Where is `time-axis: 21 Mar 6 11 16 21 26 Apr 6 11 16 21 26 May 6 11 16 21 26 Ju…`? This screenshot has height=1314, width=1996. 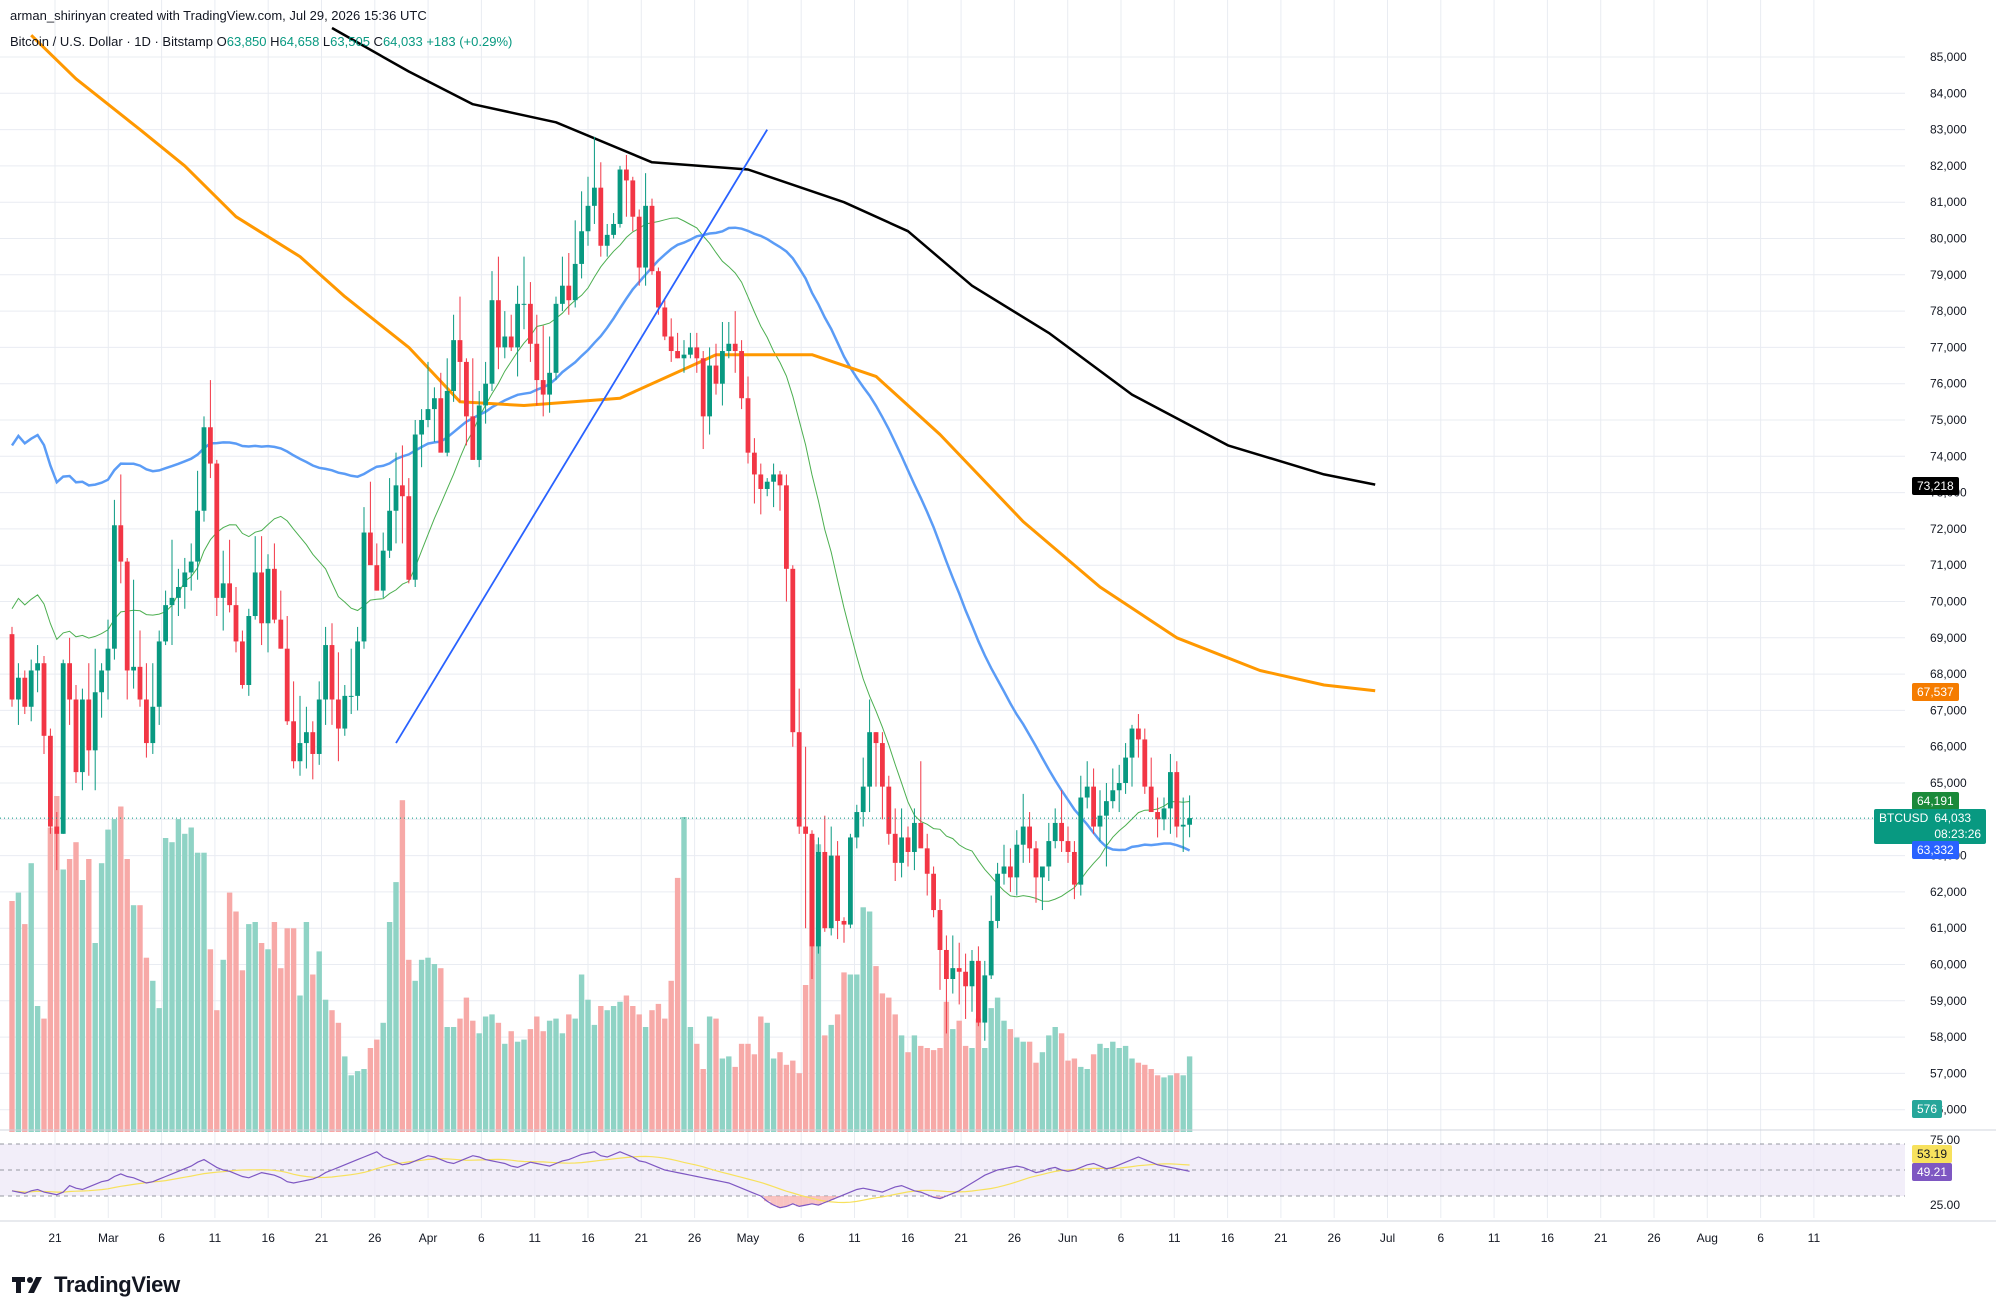 time-axis: 21 Mar 6 11 16 21 26 Apr 6 11 16 21 26 May 6 11 16 21 26 Ju… is located at coordinates (998, 1232).